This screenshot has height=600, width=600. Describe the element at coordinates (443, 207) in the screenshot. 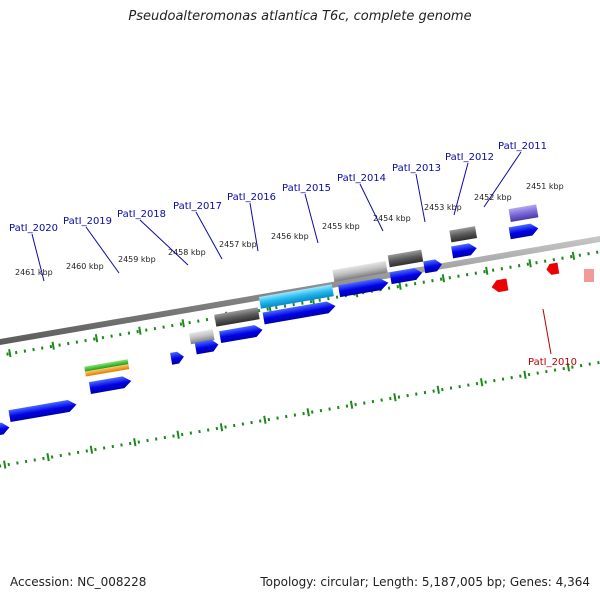

I see `kbp-label: 2453 kbp` at that location.